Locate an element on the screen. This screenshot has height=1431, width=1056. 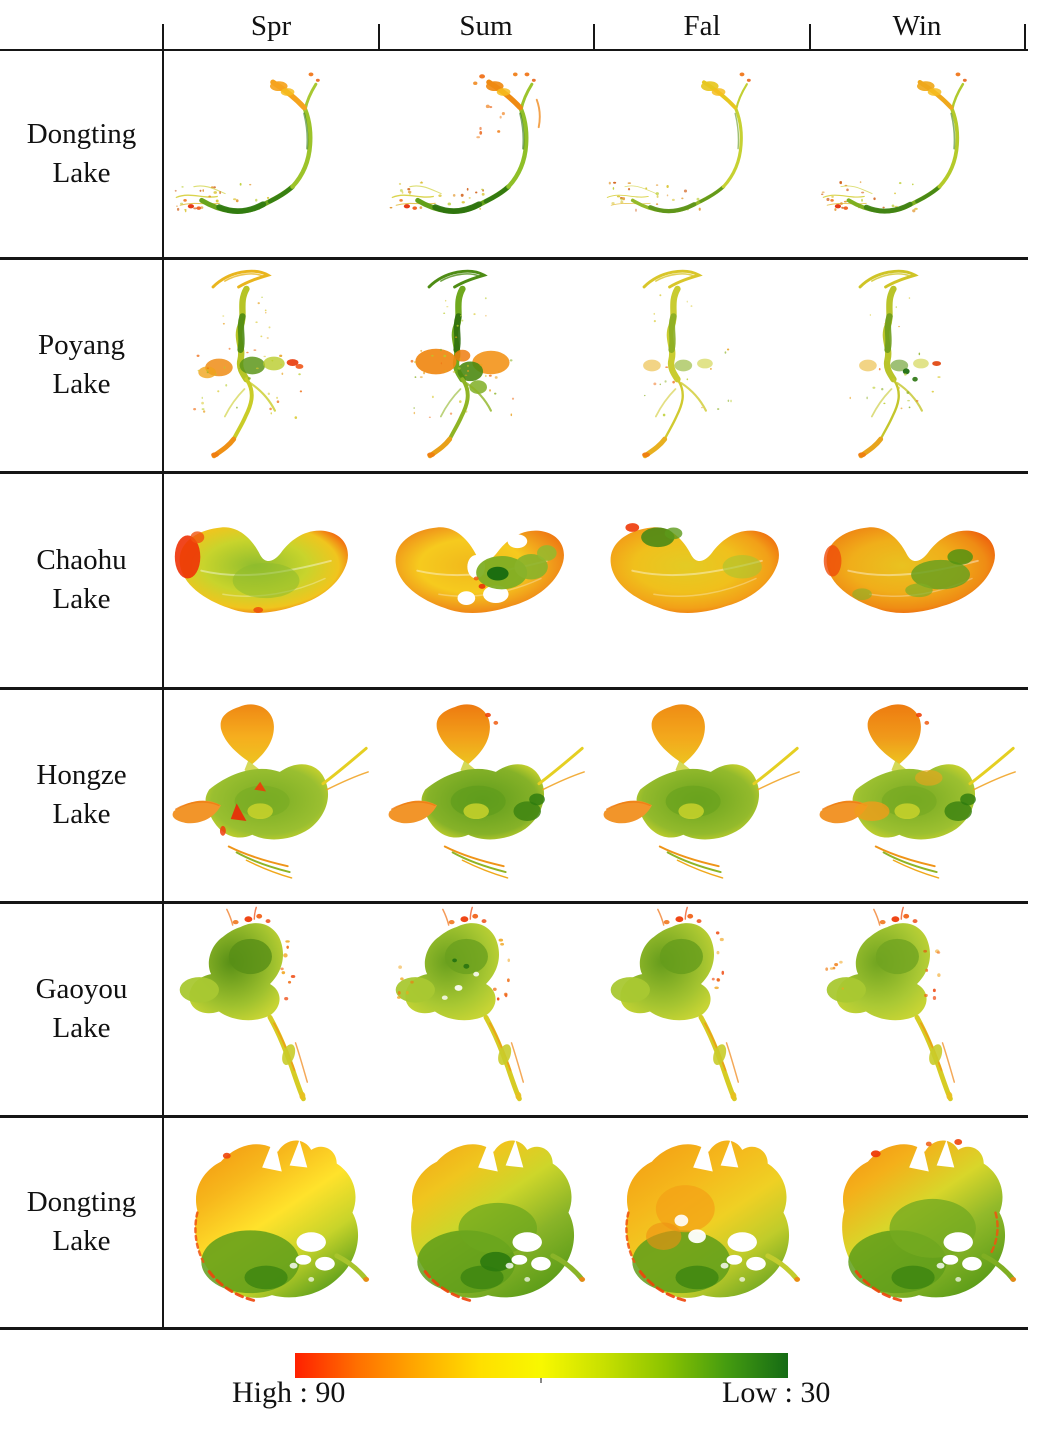
row-label-gaoyou: Gaoyou Lake is located at coordinates (81, 1008).